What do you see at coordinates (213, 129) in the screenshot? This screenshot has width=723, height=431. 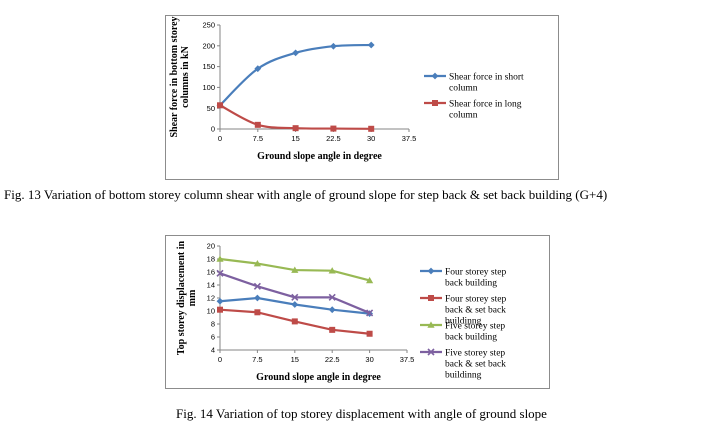 I see `y-tick-label: 0` at bounding box center [213, 129].